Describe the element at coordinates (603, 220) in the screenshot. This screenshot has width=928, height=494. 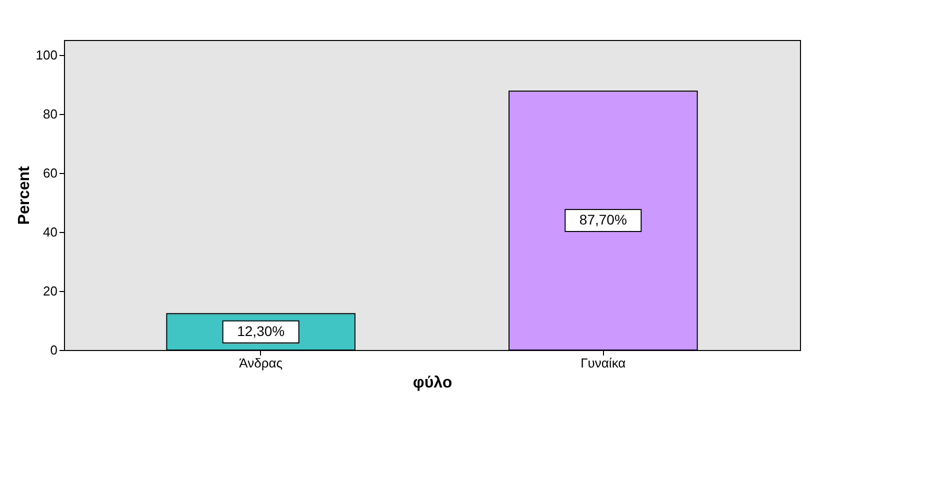
I see `data-label: 87,70%` at that location.